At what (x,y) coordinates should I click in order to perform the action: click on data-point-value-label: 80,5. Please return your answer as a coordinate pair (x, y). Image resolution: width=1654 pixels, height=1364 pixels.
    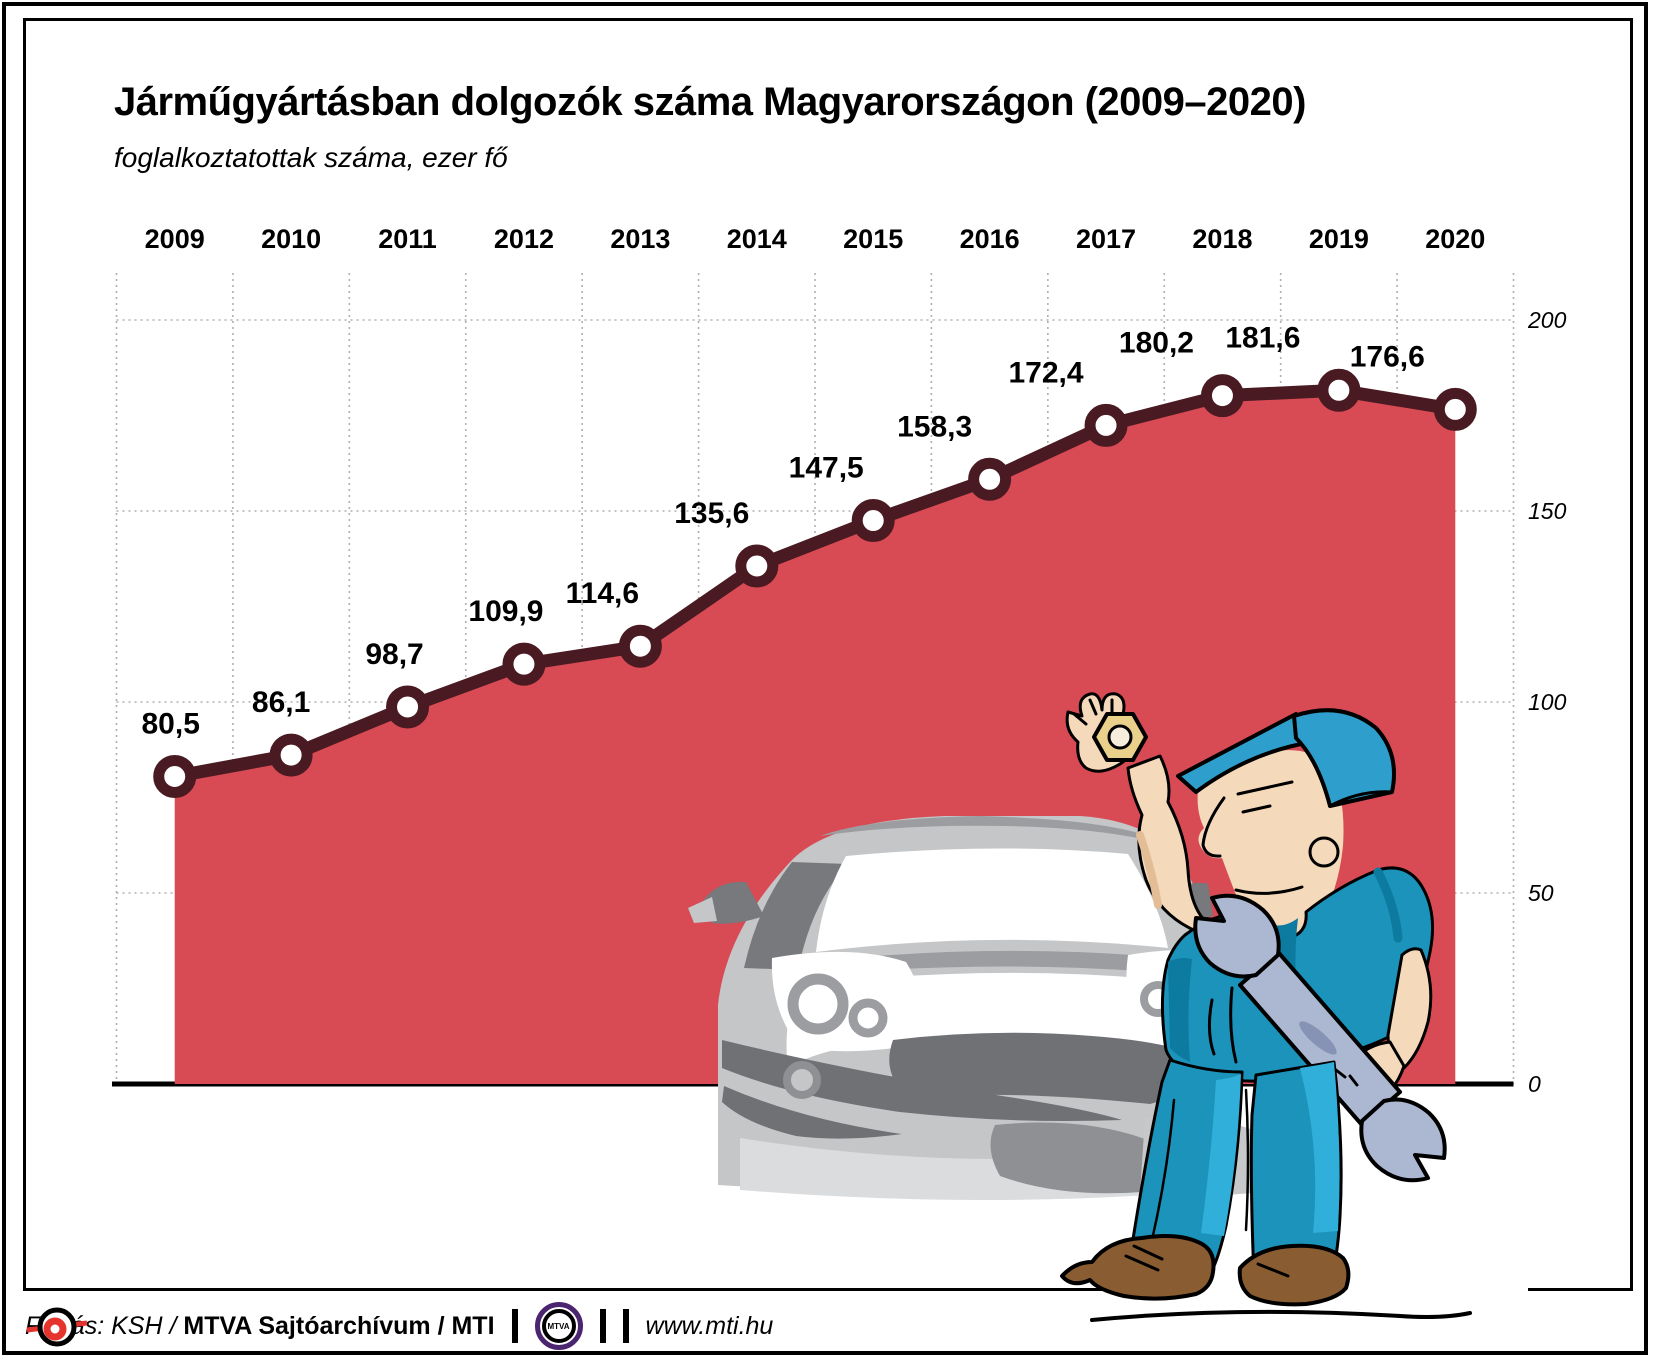
    Looking at the image, I should click on (171, 723).